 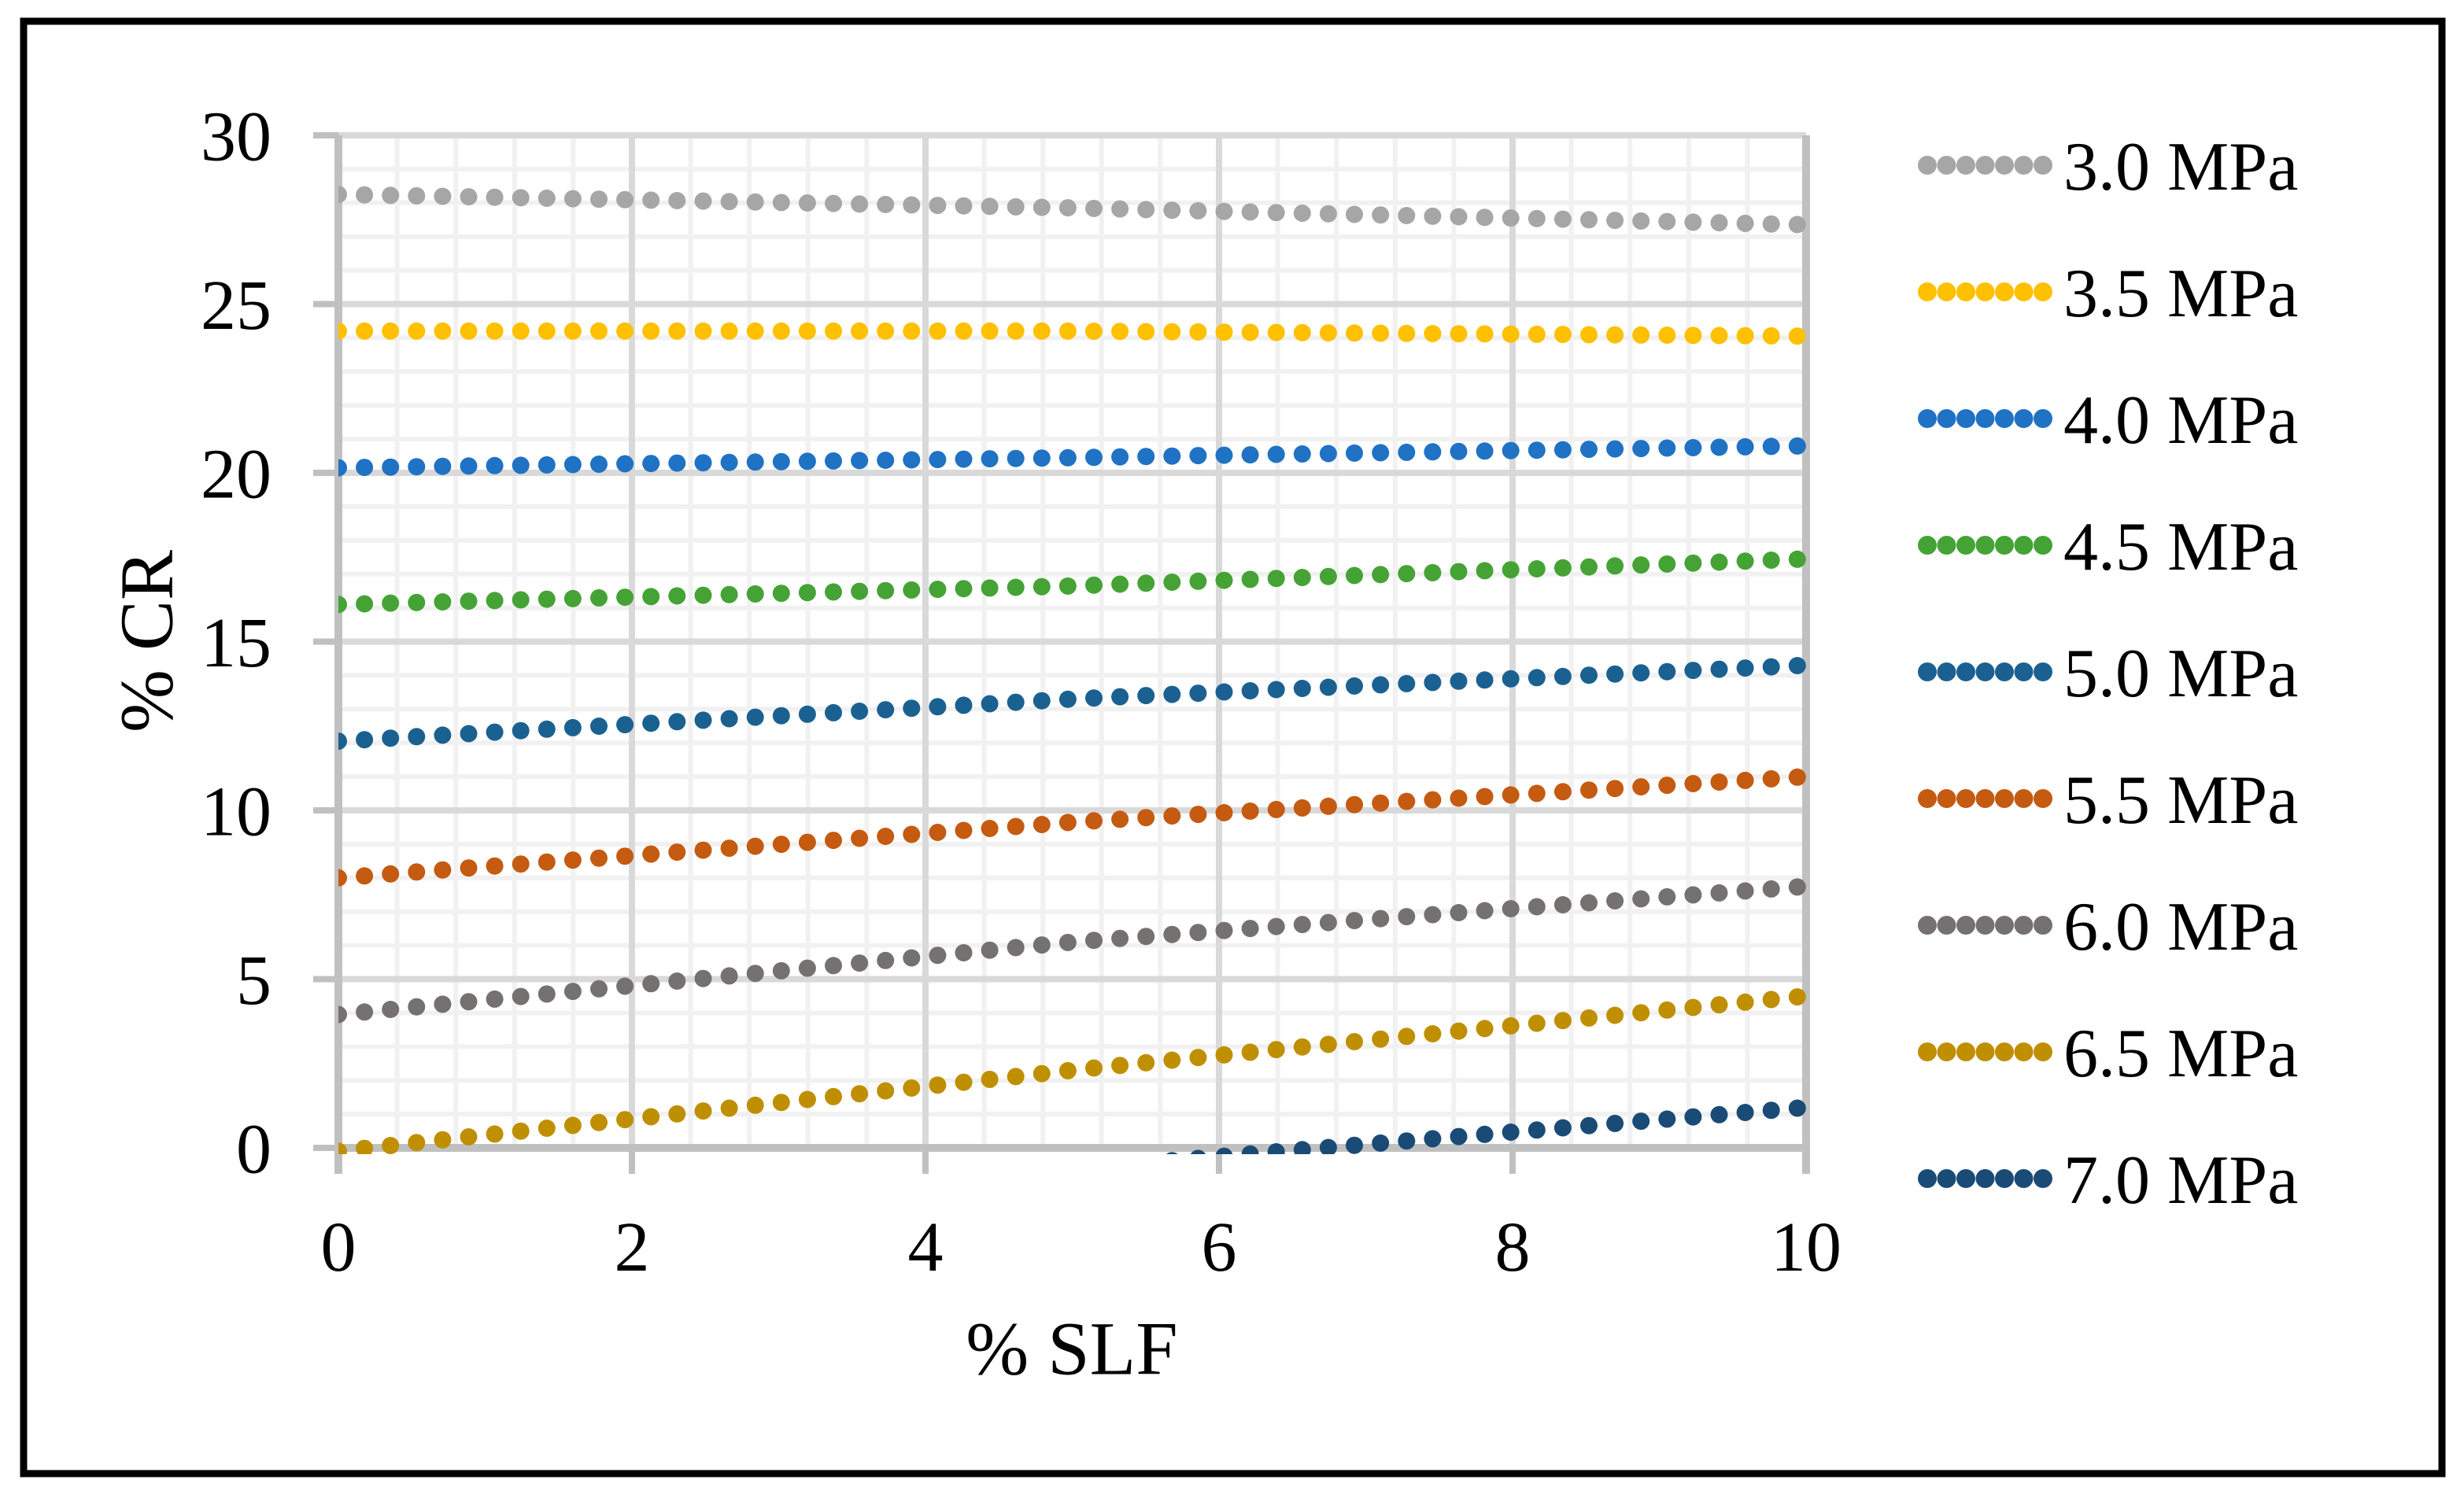 What do you see at coordinates (2108, 674) in the screenshot?
I see `legend-item: 5.0 MPa` at bounding box center [2108, 674].